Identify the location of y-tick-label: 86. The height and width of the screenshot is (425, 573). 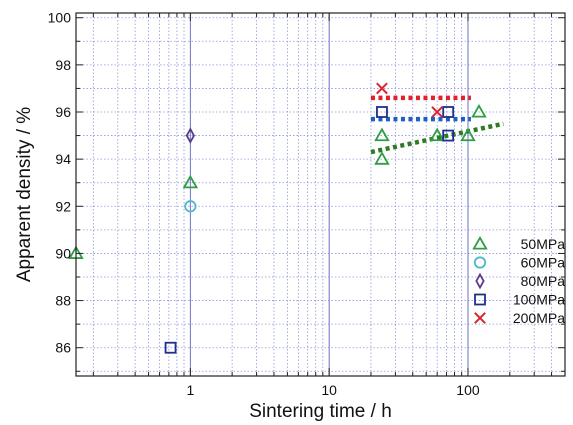
(63, 348).